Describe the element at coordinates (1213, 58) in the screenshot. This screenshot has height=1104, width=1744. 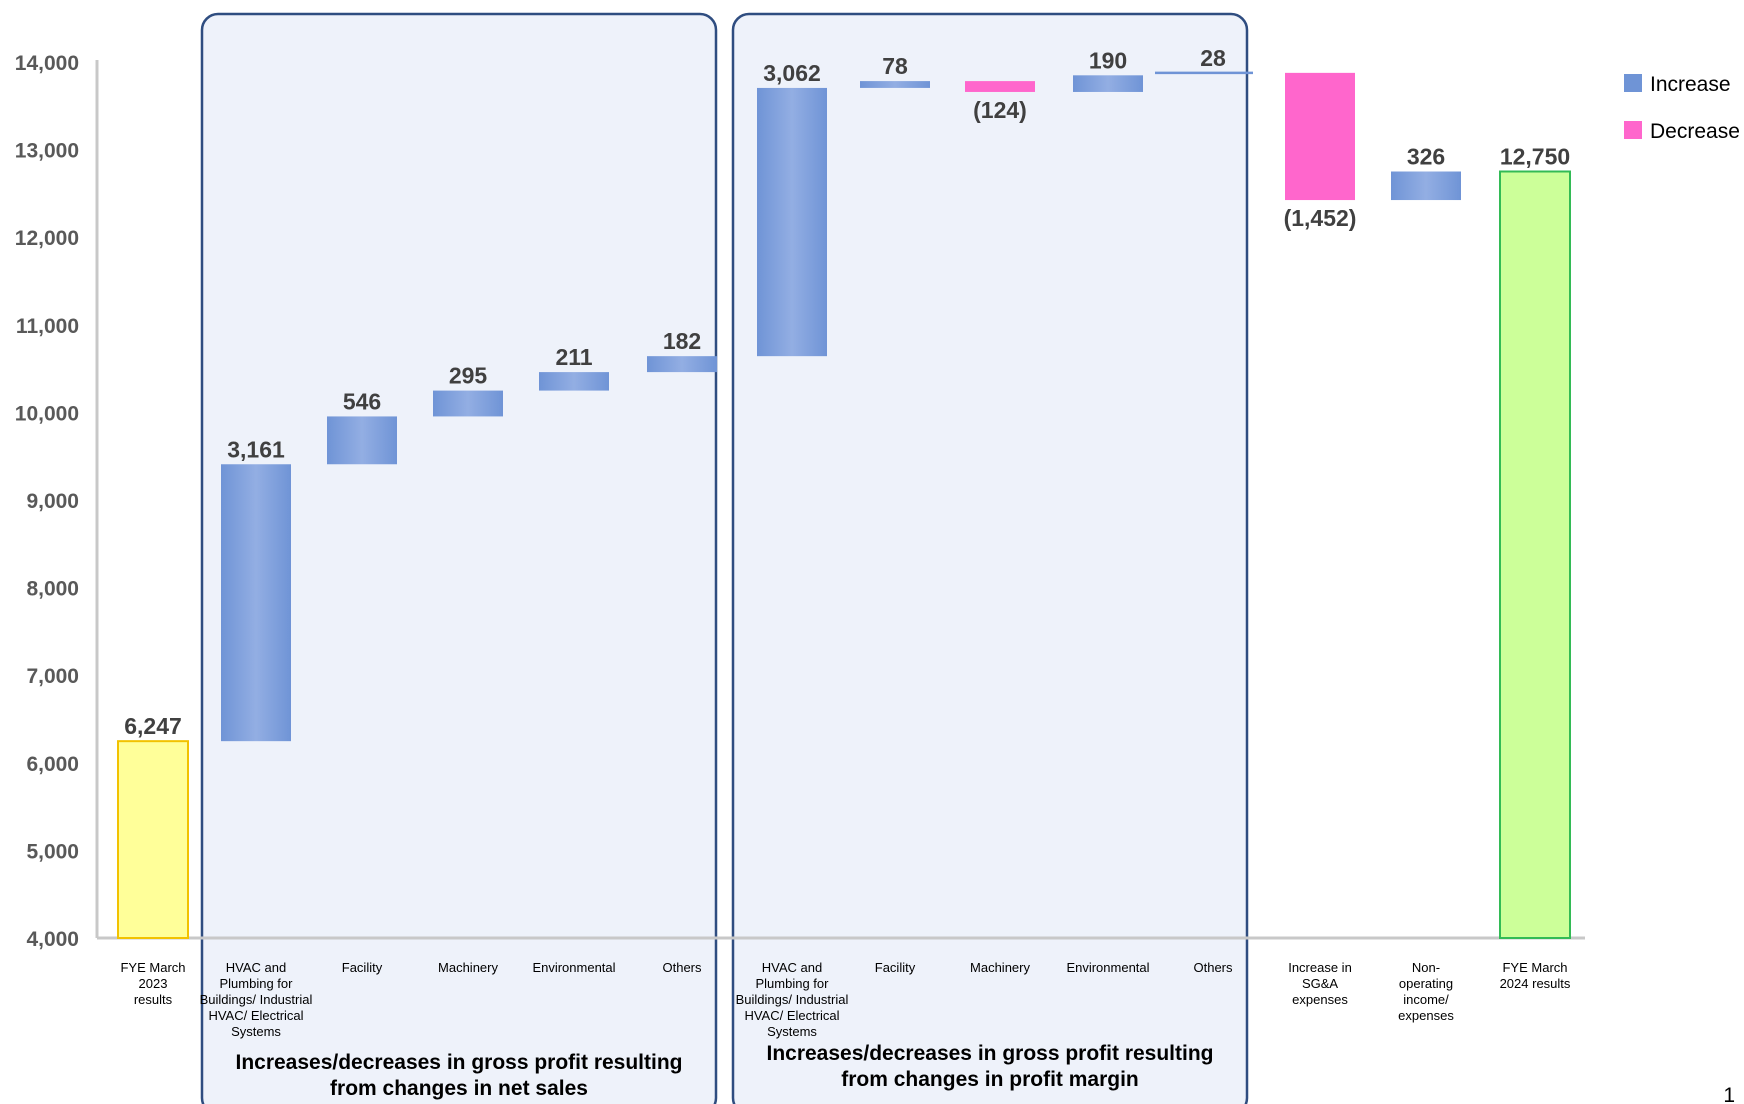
I see `data-label-11: 28` at that location.